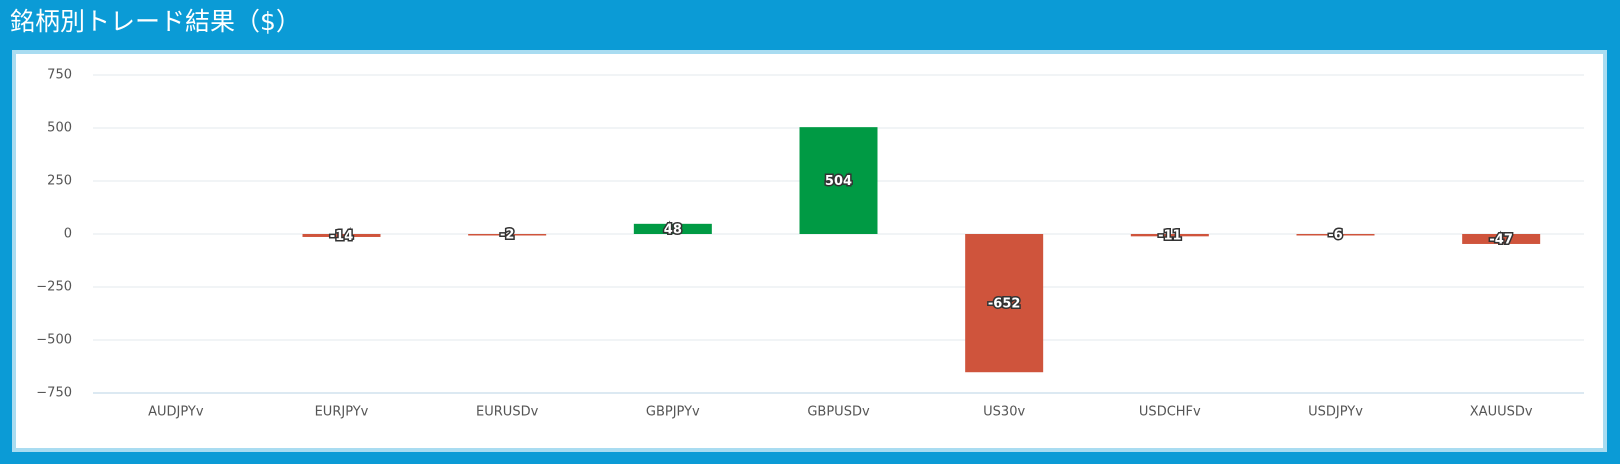 The height and width of the screenshot is (464, 1620). Describe the element at coordinates (342, 412) in the screenshot. I see `x-tick-label: EURJPYv` at that location.